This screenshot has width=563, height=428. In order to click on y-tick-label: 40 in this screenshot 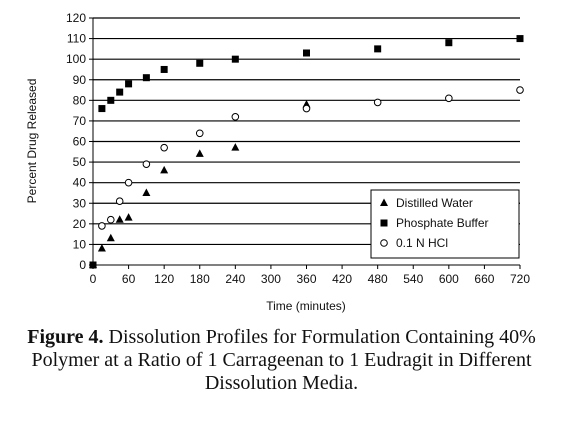, I will do `click(80, 183)`.